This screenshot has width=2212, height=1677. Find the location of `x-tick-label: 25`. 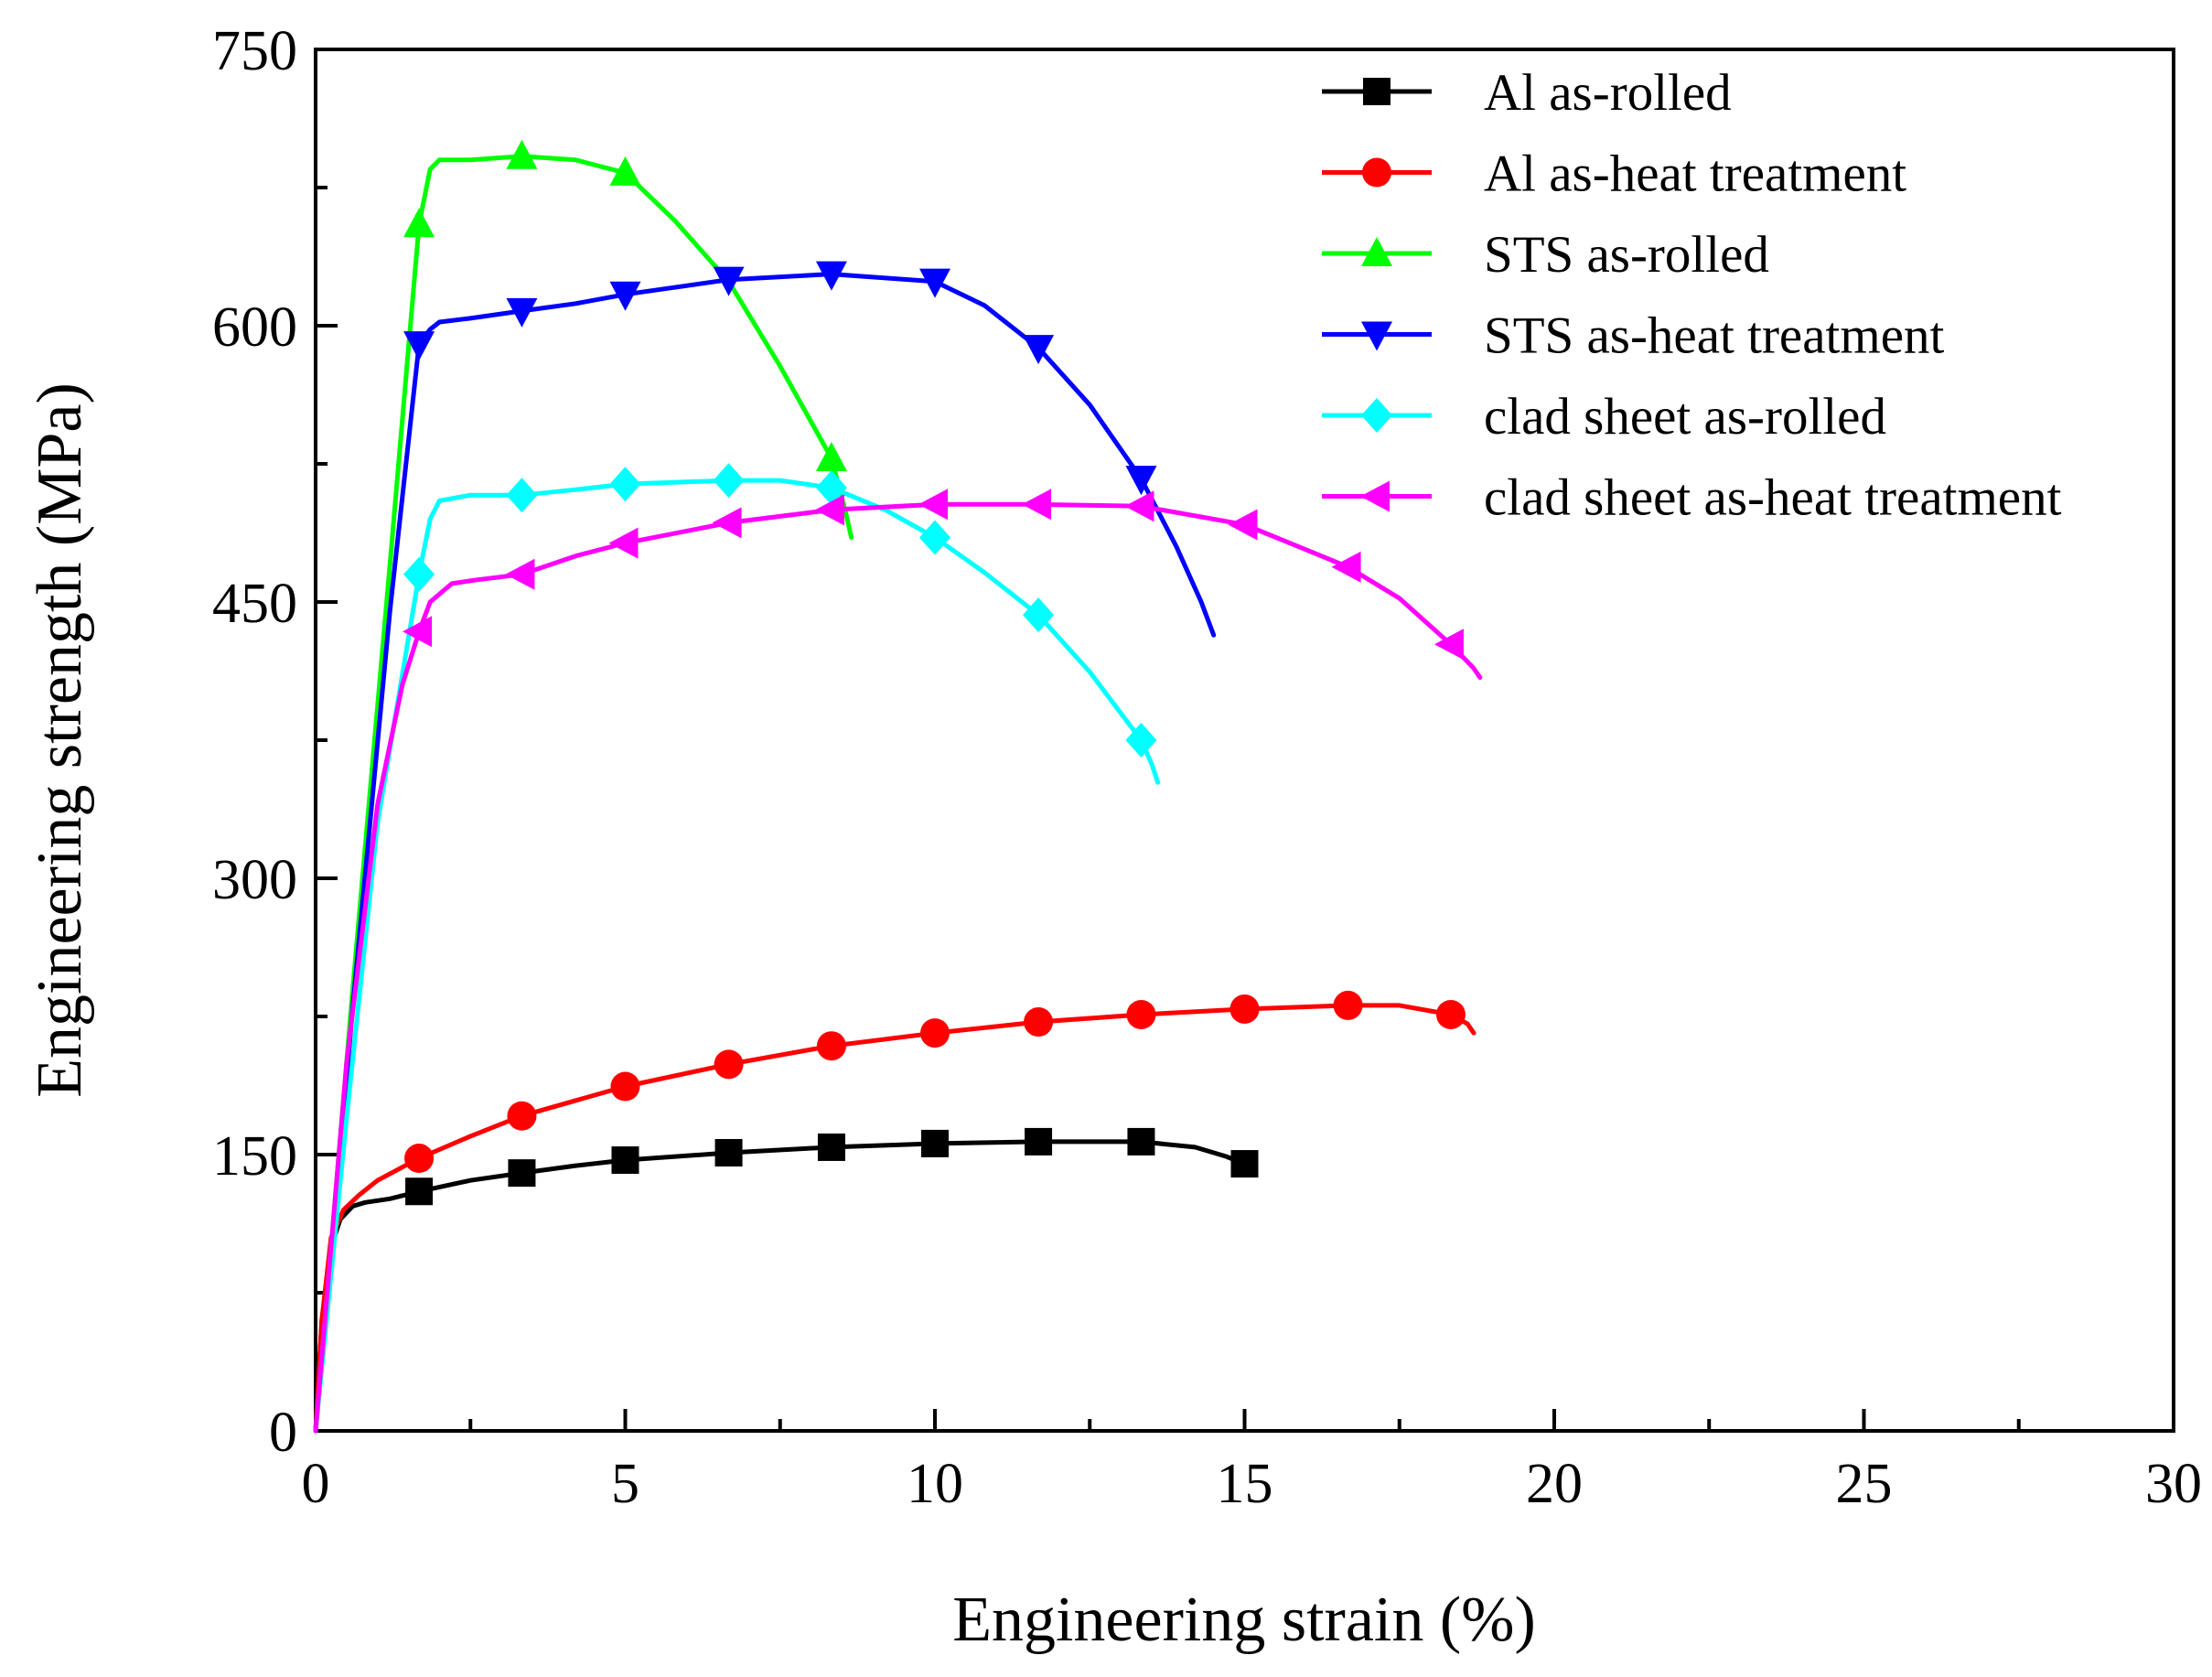

x-tick-label: 25 is located at coordinates (1864, 1484).